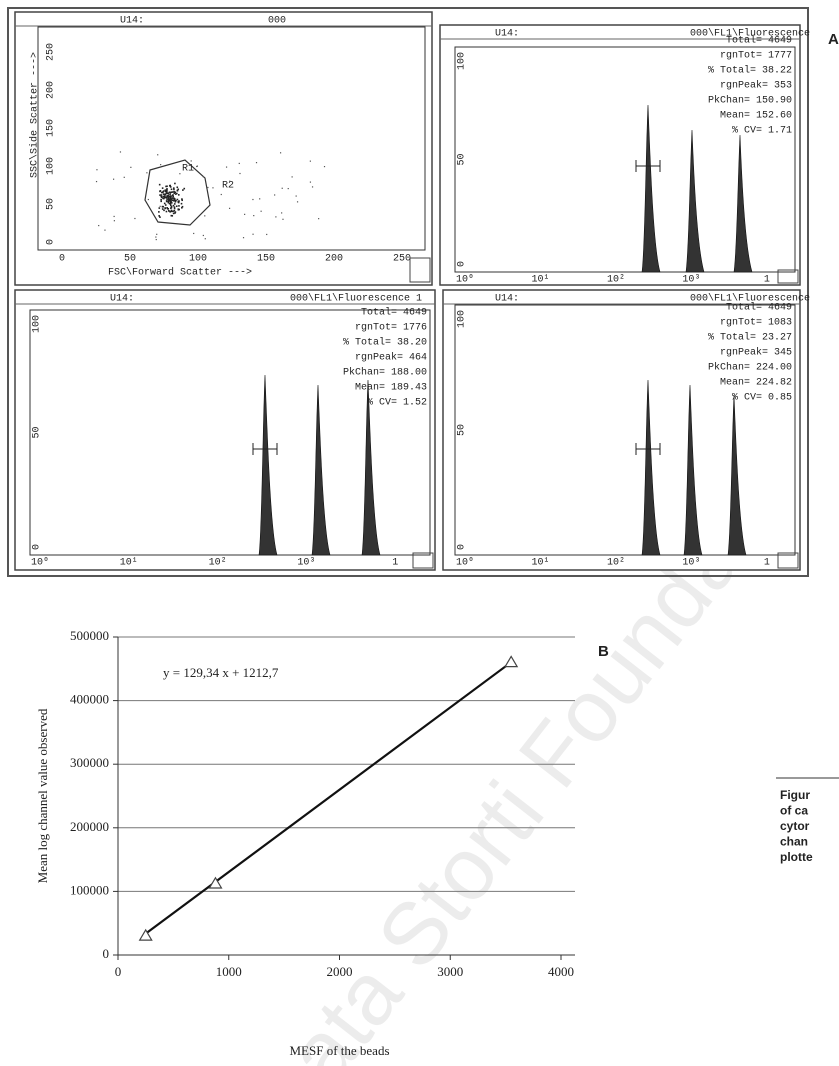 This screenshot has height=1066, width=839. I want to click on y-tick-label: 400000, so click(89, 699).